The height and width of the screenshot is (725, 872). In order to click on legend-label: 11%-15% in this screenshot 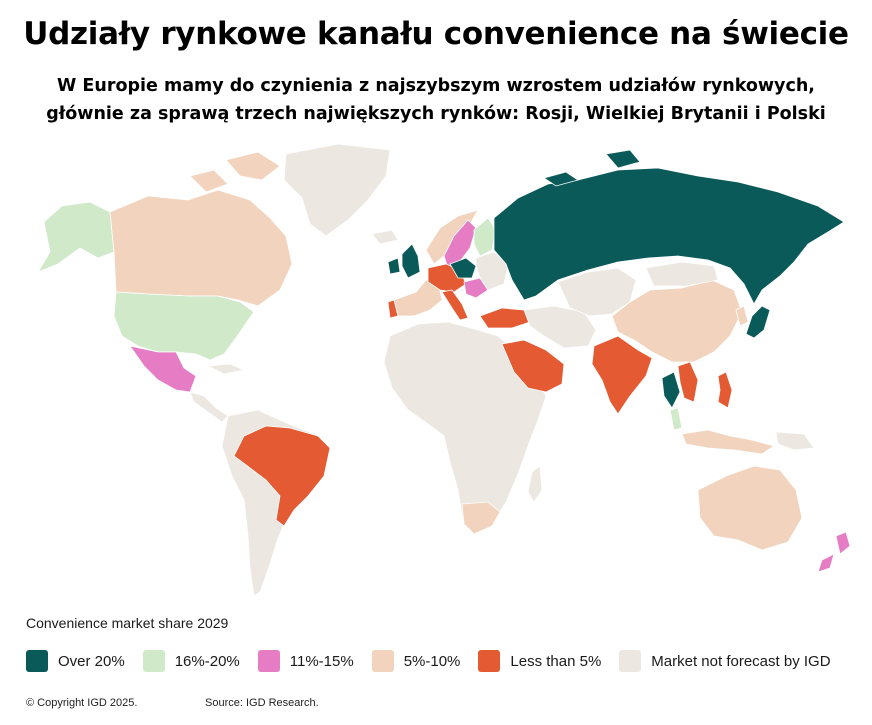, I will do `click(321, 661)`.